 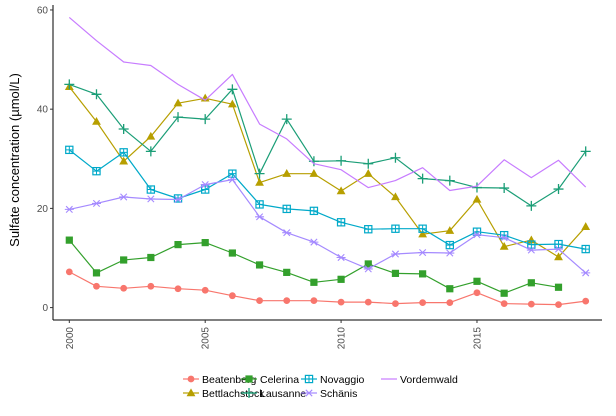 What do you see at coordinates (395, 304) in the screenshot?
I see `data-point-beatenberg-2012` at bounding box center [395, 304].